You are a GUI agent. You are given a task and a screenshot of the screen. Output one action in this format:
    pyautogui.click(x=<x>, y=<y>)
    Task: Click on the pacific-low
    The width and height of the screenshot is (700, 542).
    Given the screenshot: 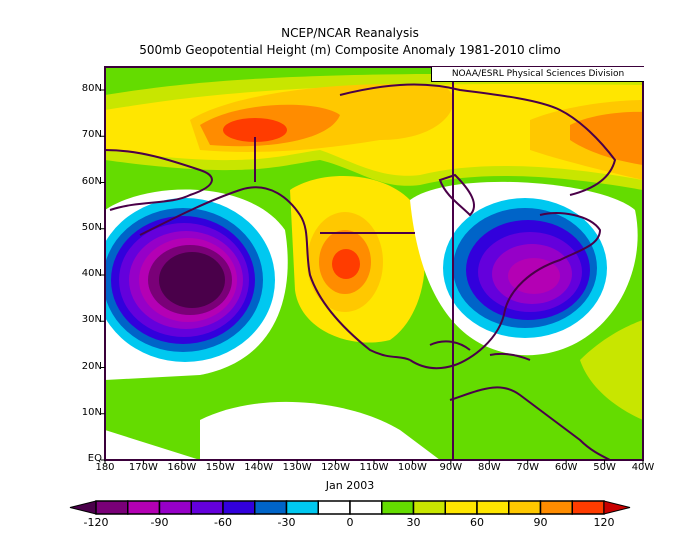 What is the action you would take?
    pyautogui.click(x=190, y=280)
    